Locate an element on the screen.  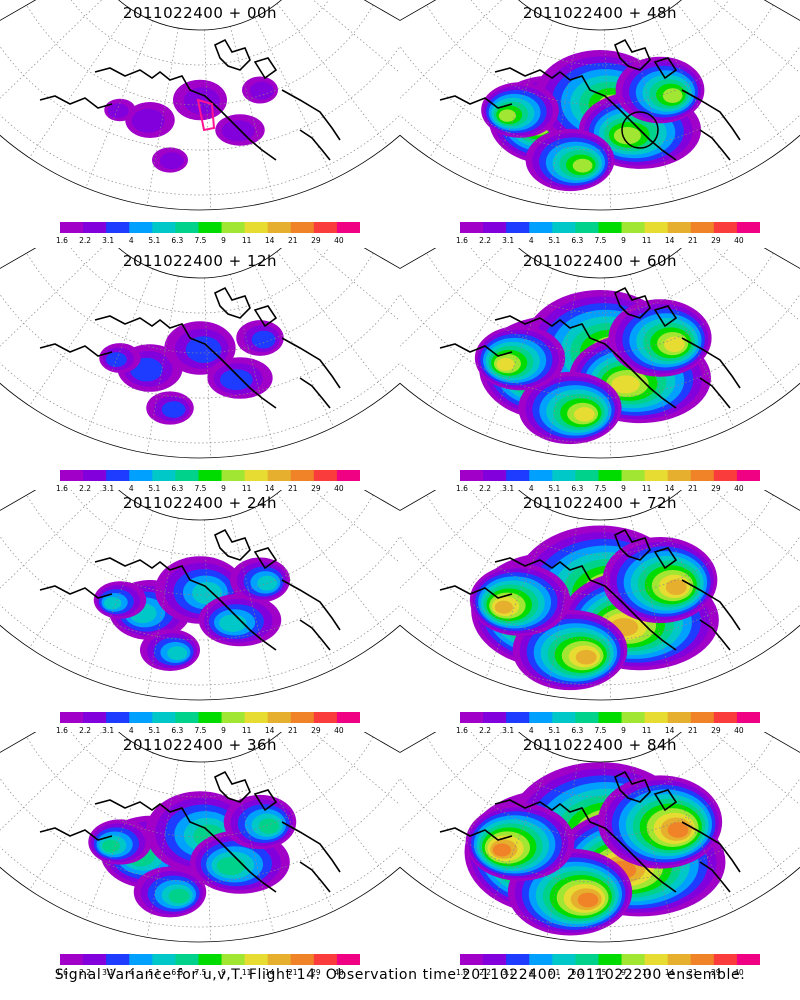
observation-circle-marker is located at coordinates (640, 130).